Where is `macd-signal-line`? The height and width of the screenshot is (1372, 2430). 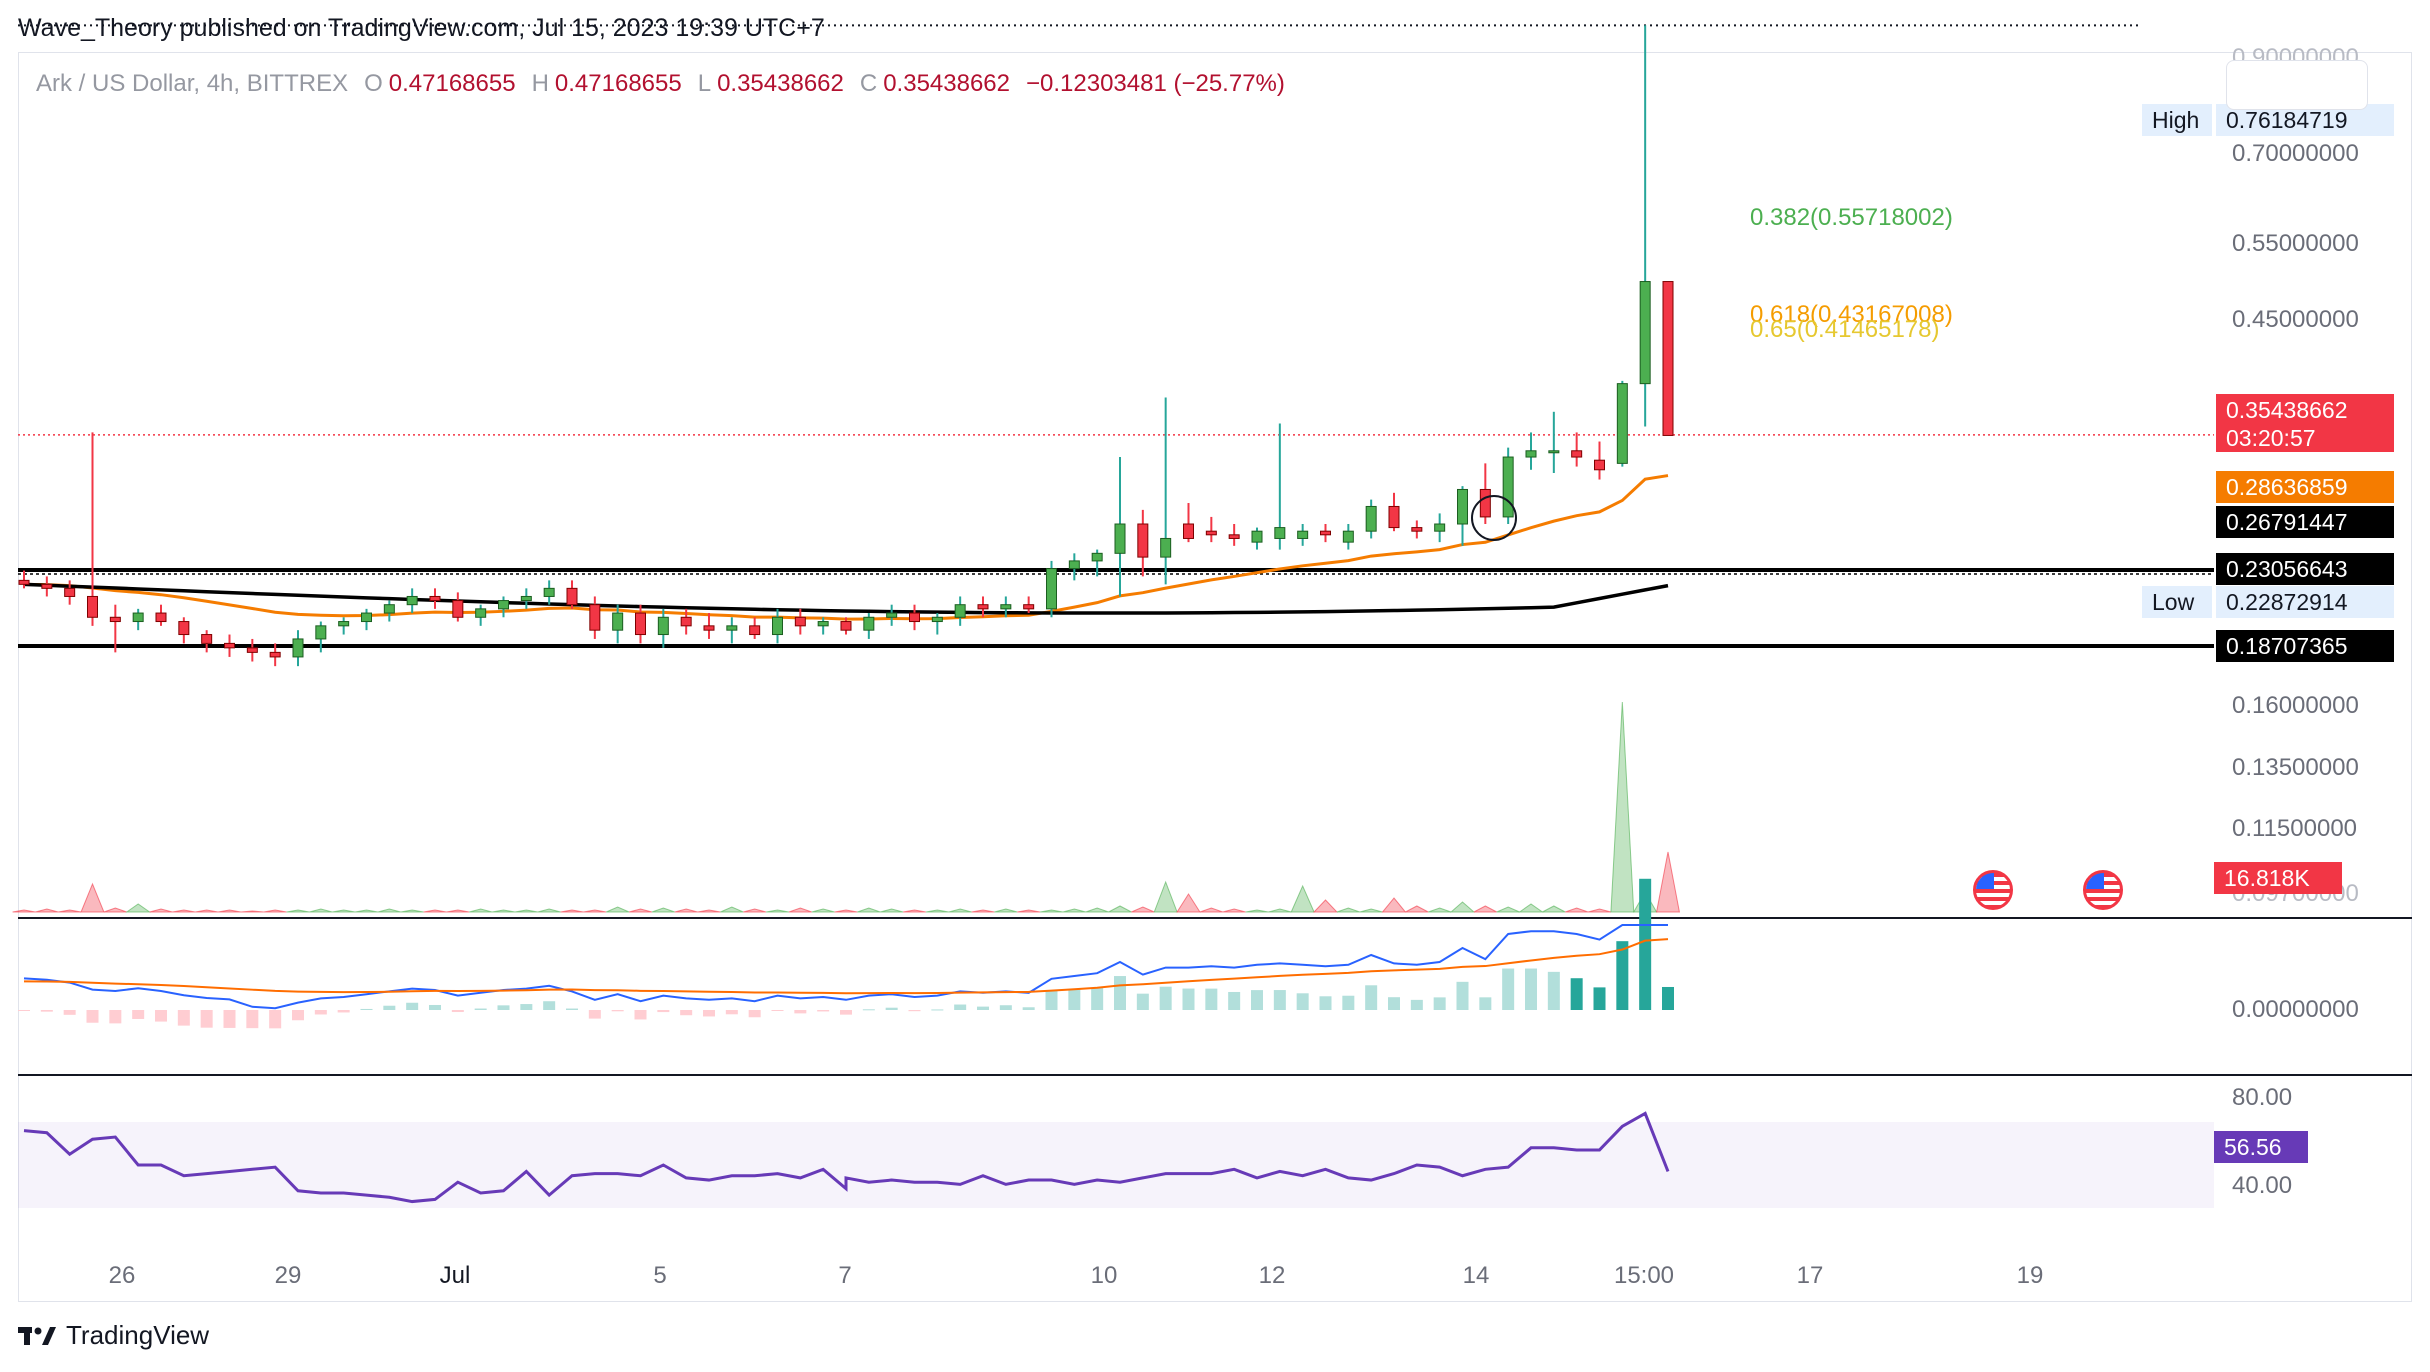 macd-signal-line is located at coordinates (846, 966).